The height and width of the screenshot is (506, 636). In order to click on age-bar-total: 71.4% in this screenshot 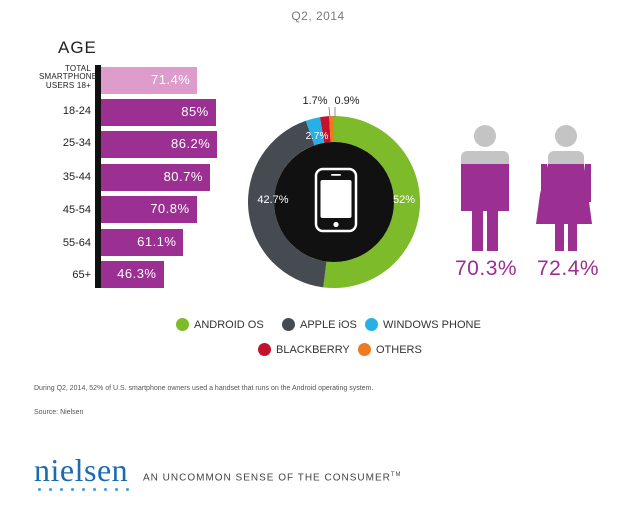, I will do `click(149, 80)`.